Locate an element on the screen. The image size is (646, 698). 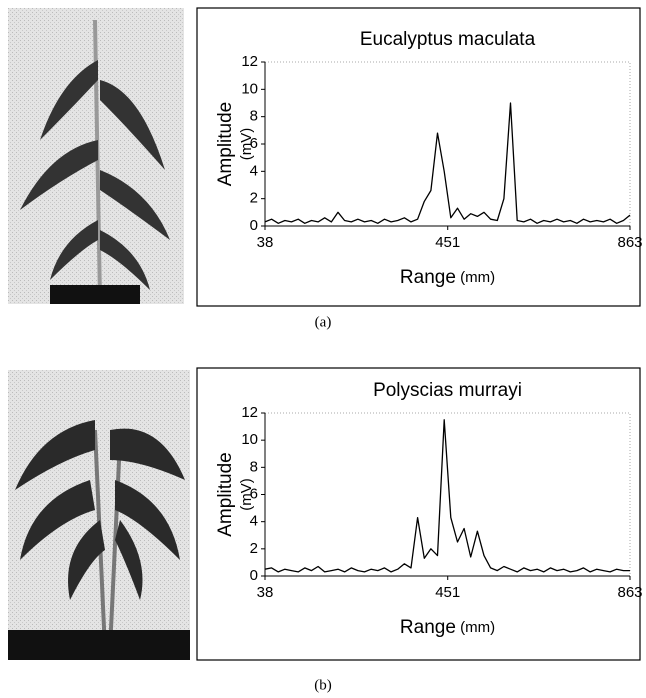
photo-b is located at coordinates (99, 515).